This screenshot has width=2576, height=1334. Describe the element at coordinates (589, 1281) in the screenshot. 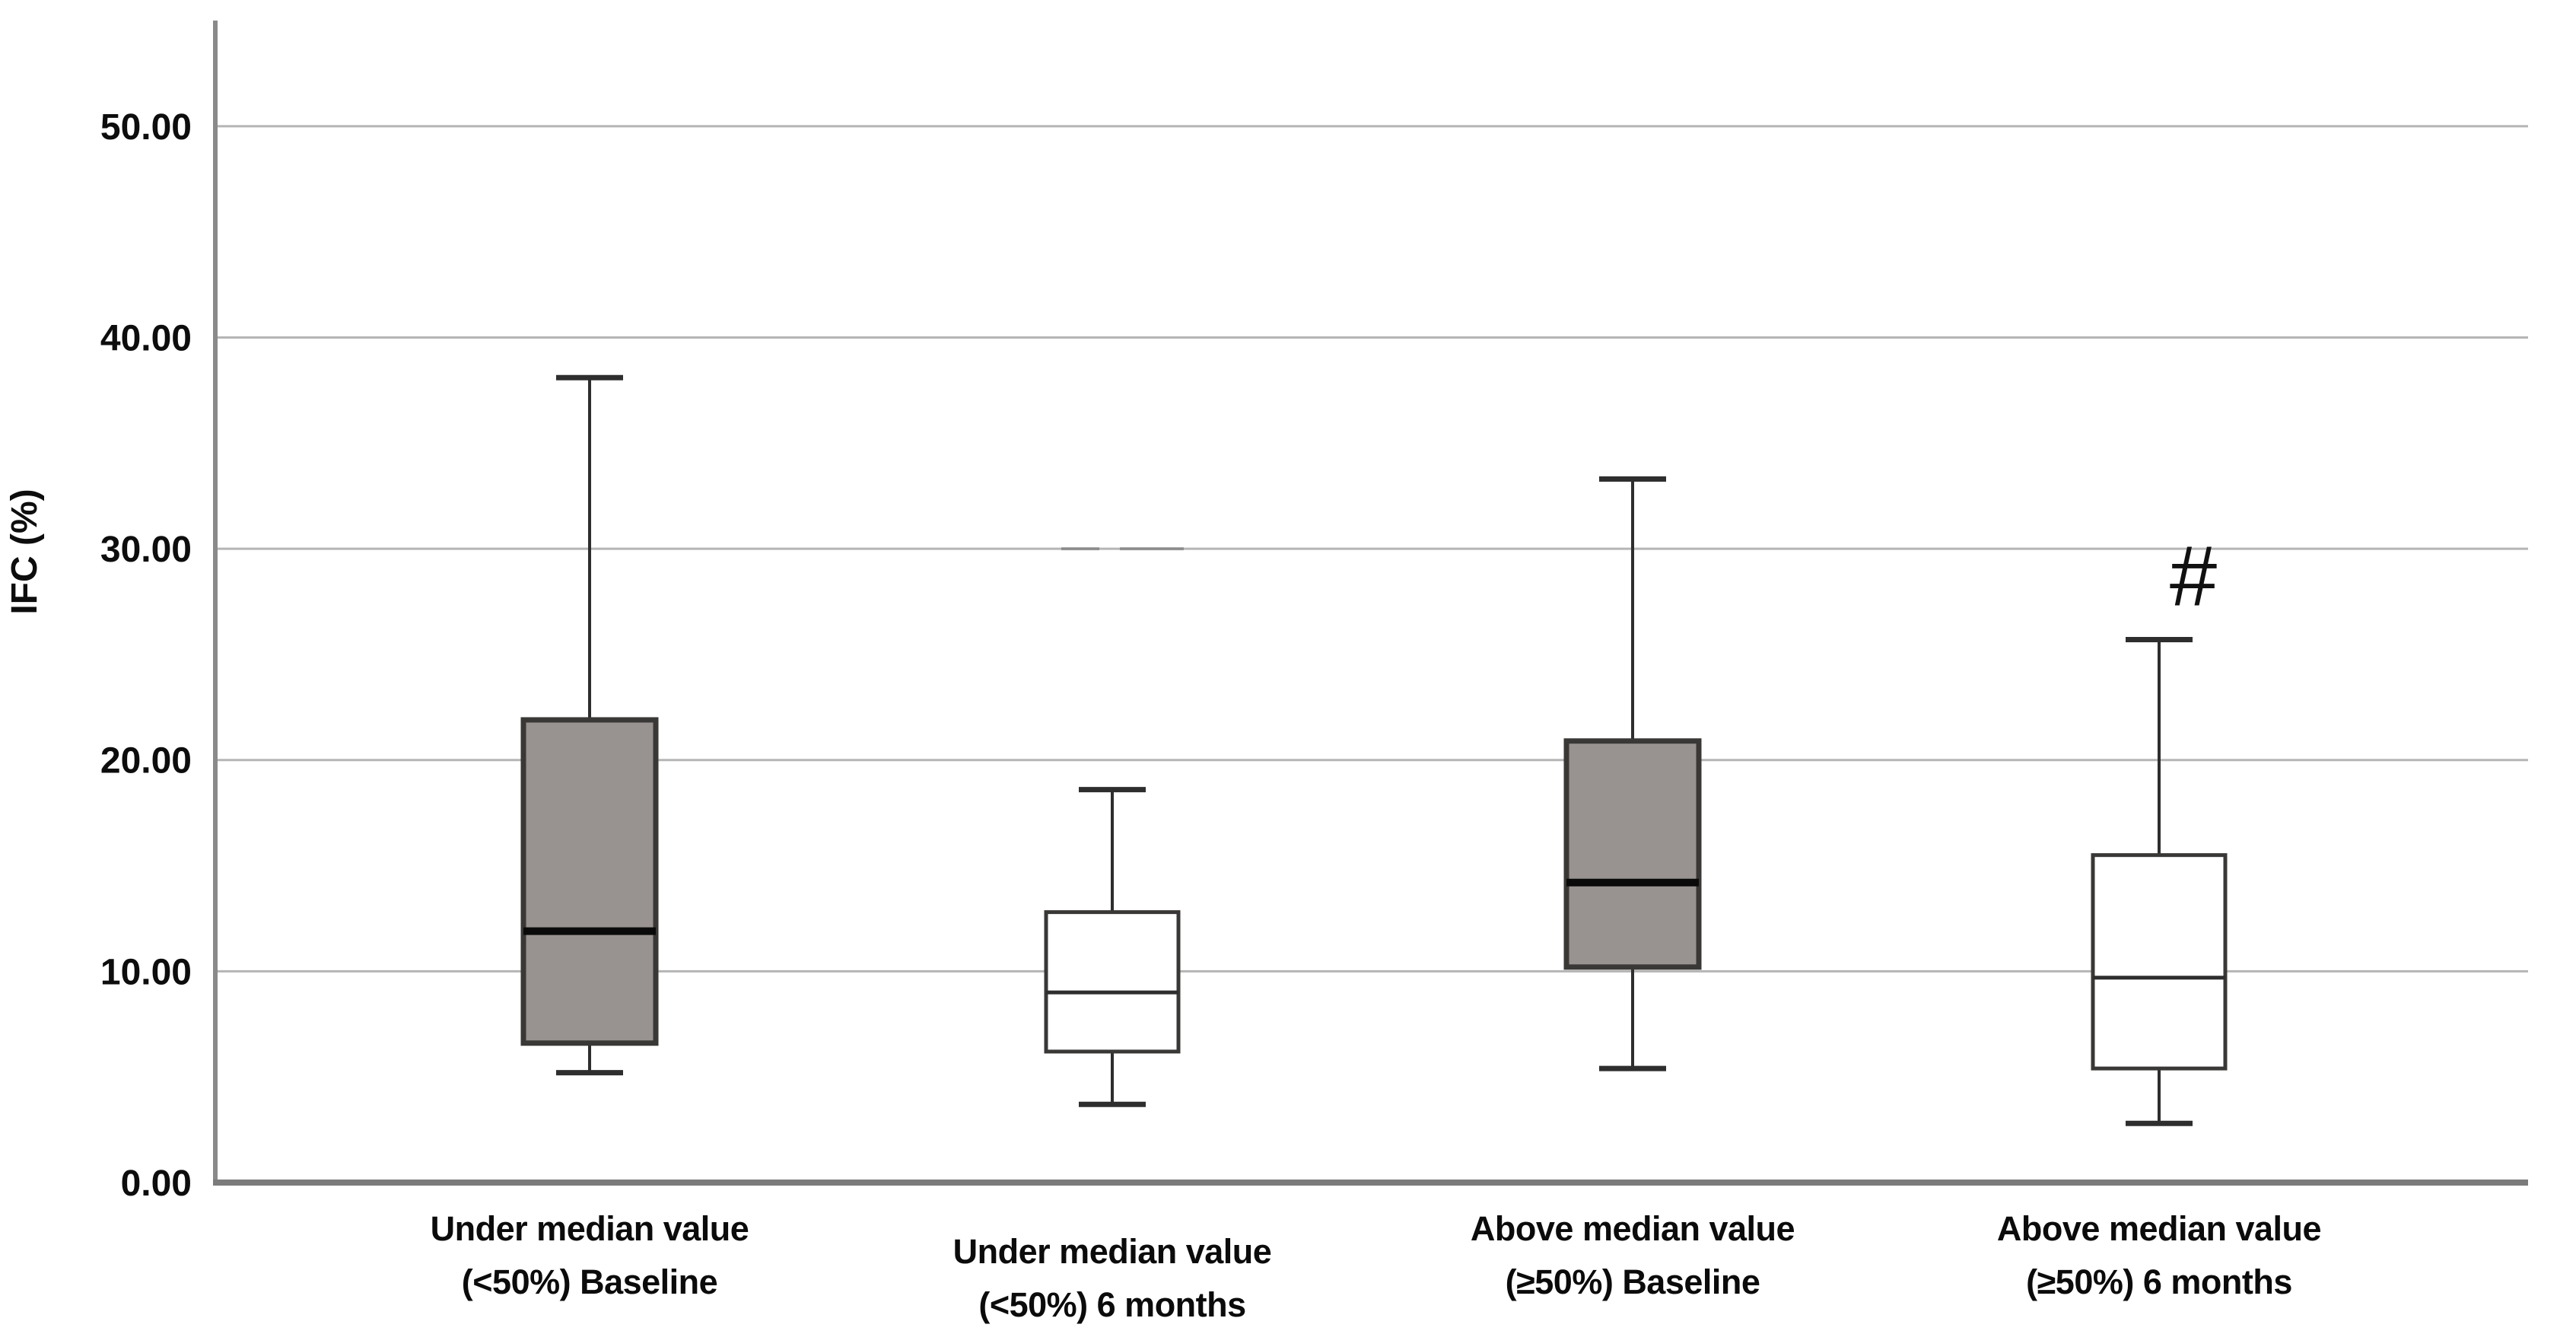

I see `category-label-line2: (<50%) Baseline` at that location.